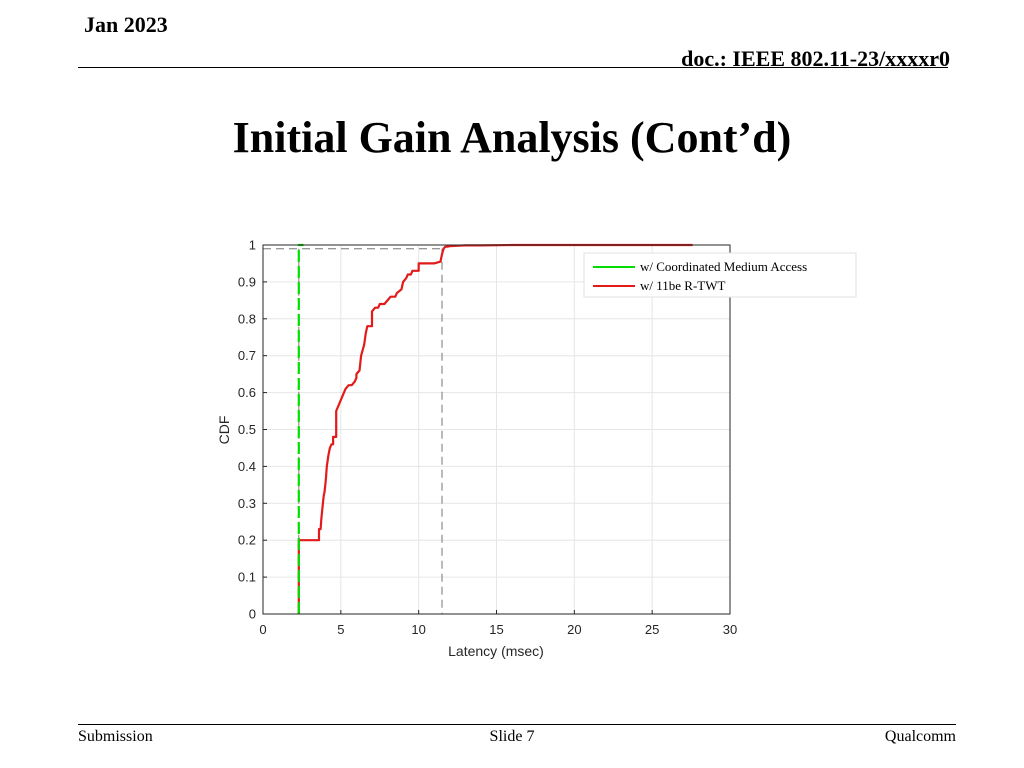  Describe the element at coordinates (247, 318) in the screenshot. I see `y-tick-label: 0.8` at that location.